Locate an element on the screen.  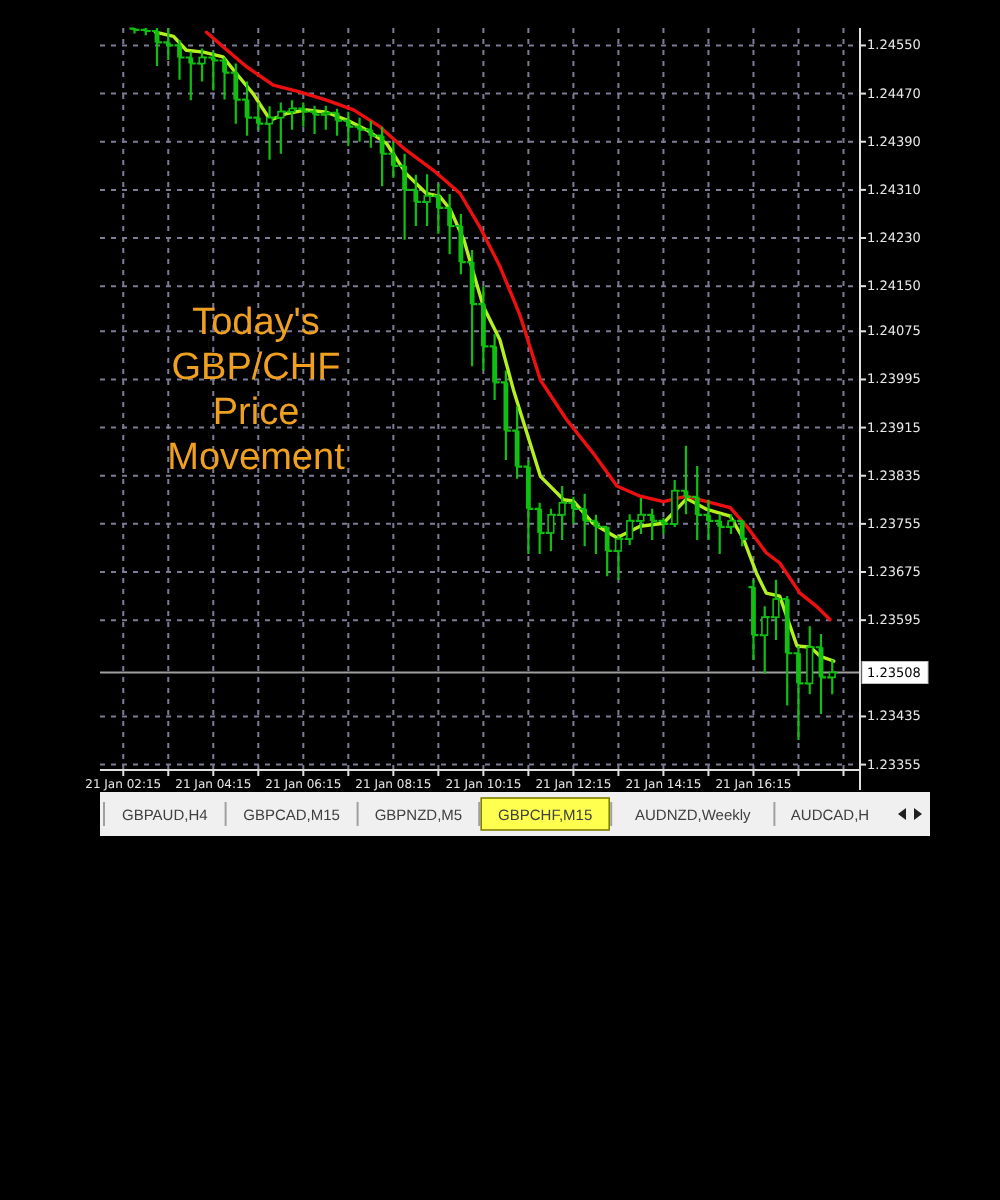
text: Today's GBP/CHF Price Movement is located at coordinates (257, 390).